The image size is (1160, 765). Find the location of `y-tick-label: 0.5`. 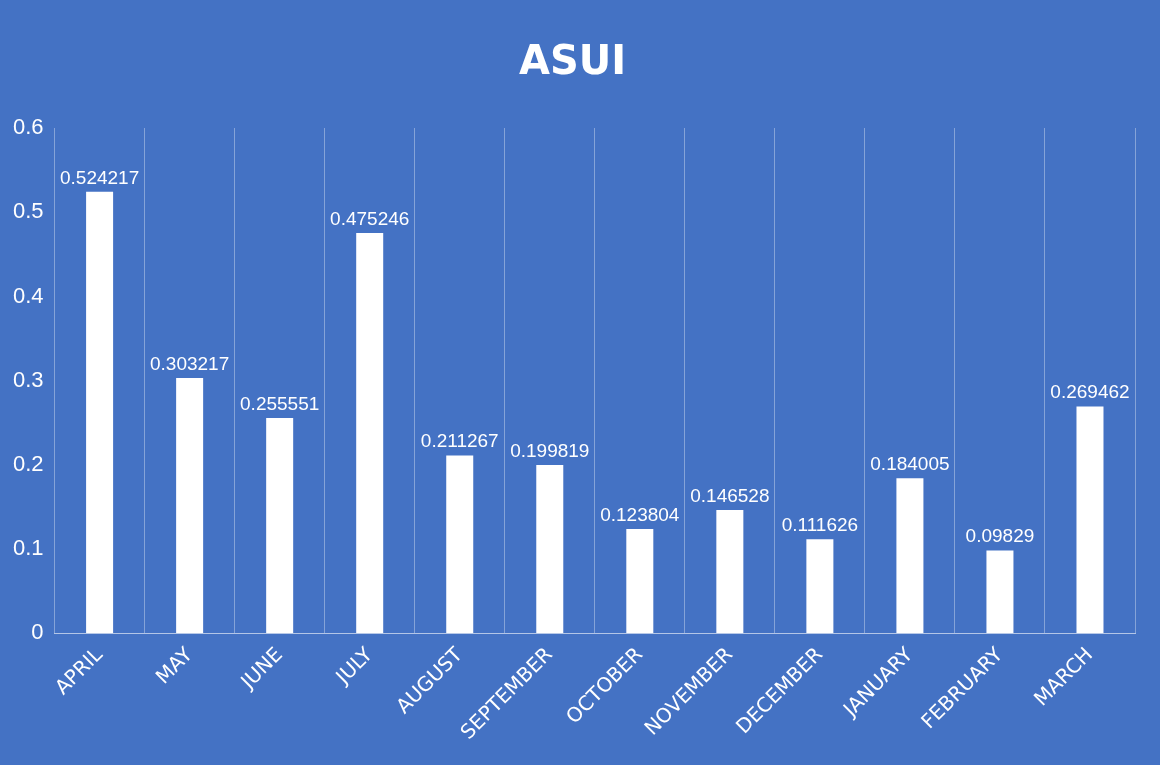

y-tick-label: 0.5 is located at coordinates (28, 211).